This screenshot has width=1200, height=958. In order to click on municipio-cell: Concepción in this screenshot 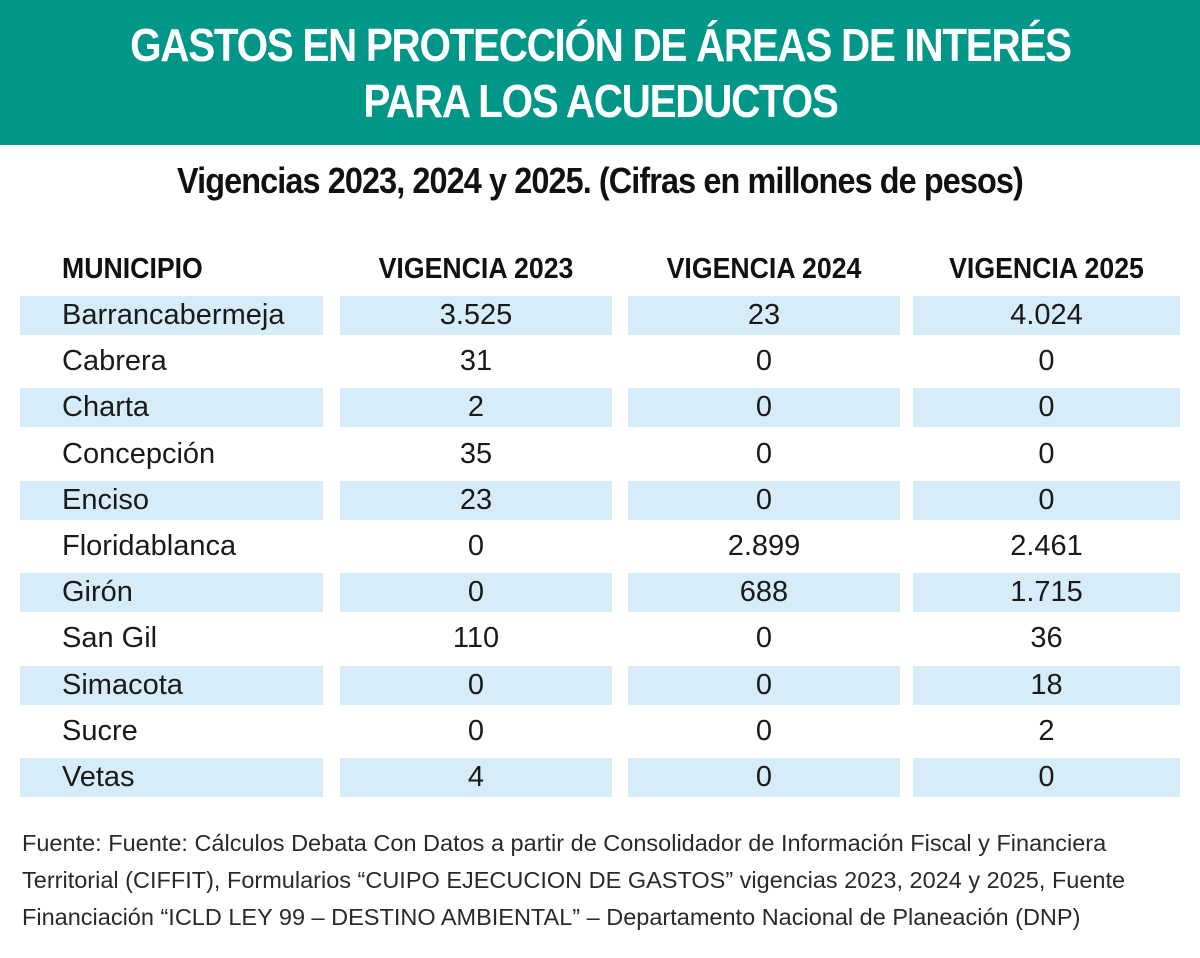, I will do `click(139, 453)`.